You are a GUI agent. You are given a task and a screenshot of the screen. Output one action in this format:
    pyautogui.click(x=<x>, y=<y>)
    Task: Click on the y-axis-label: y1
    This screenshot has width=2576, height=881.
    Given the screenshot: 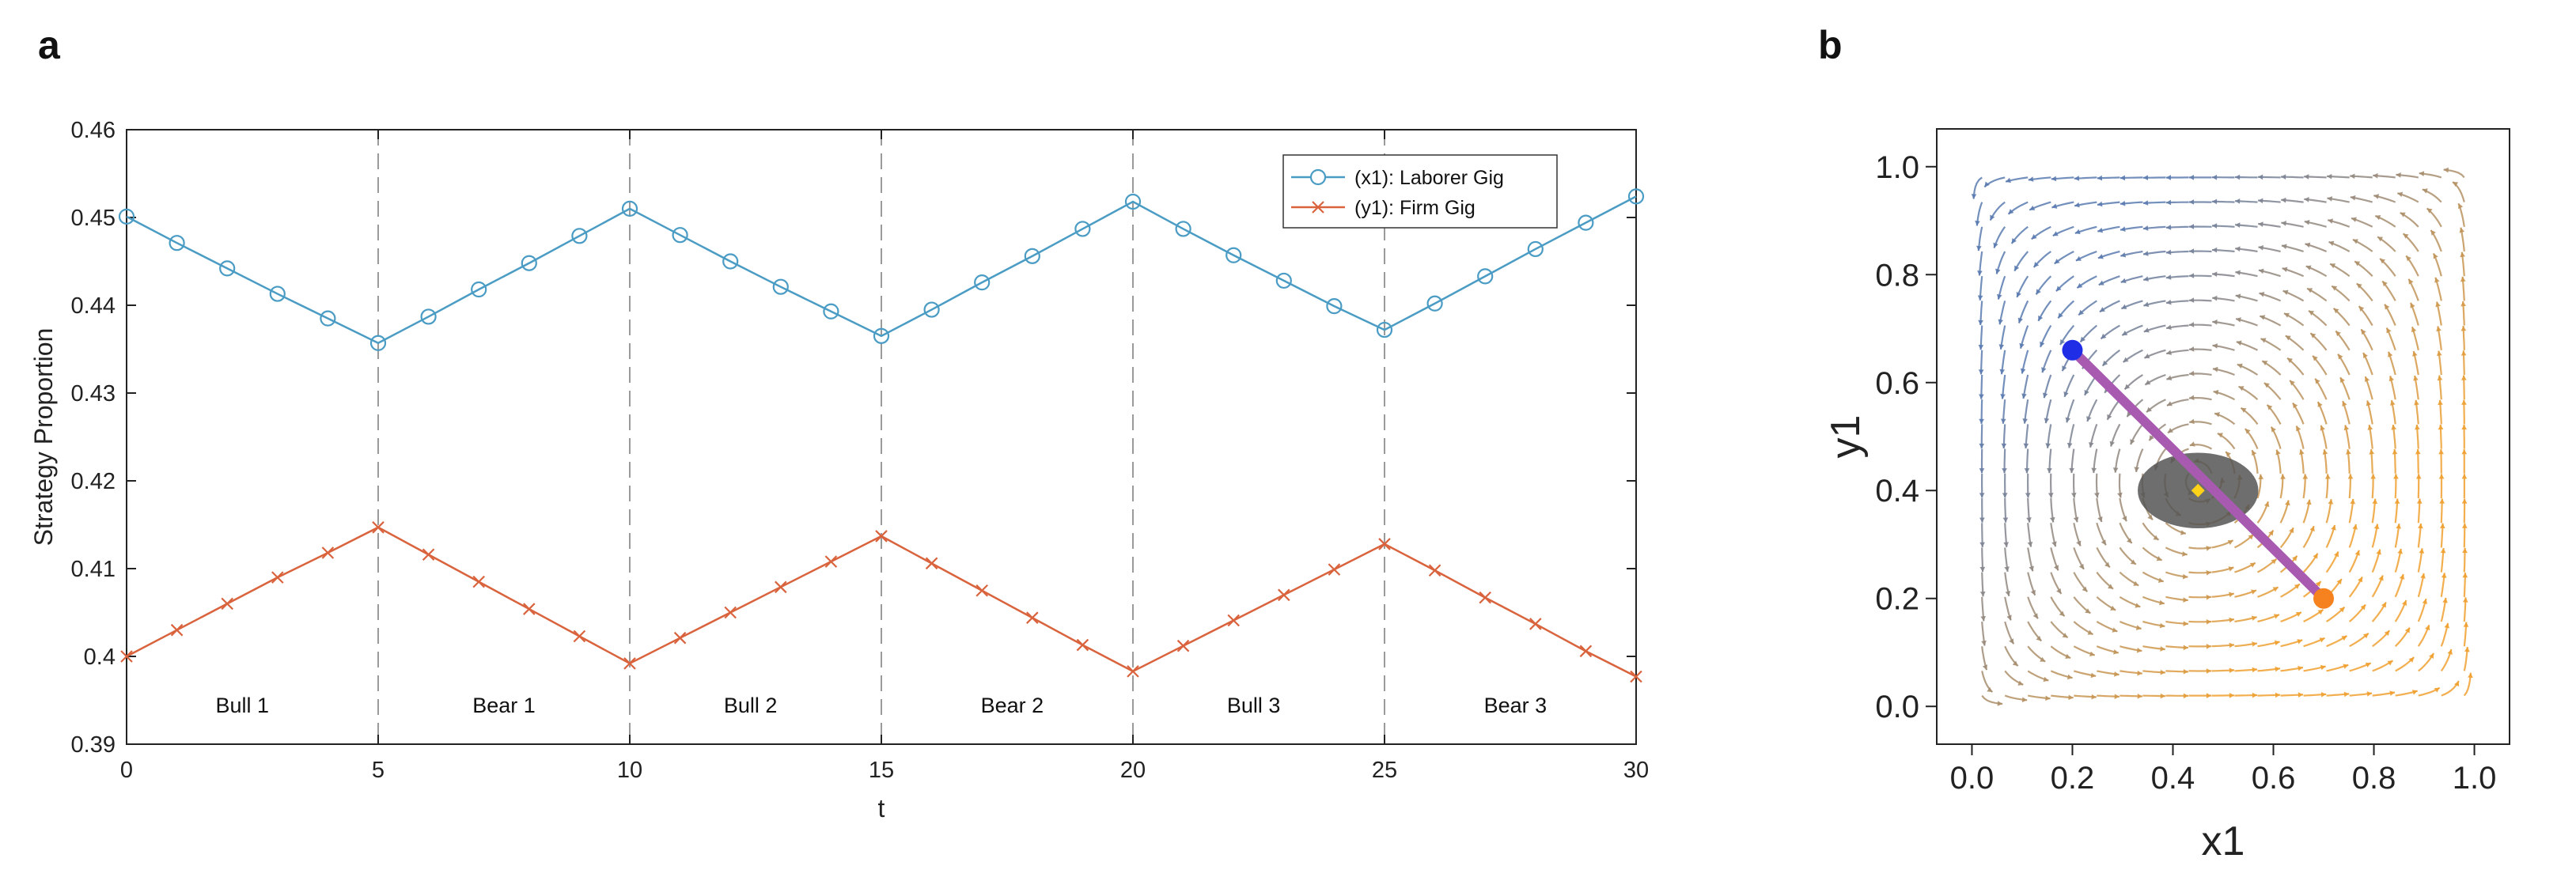 What is the action you would take?
    pyautogui.click(x=1846, y=437)
    